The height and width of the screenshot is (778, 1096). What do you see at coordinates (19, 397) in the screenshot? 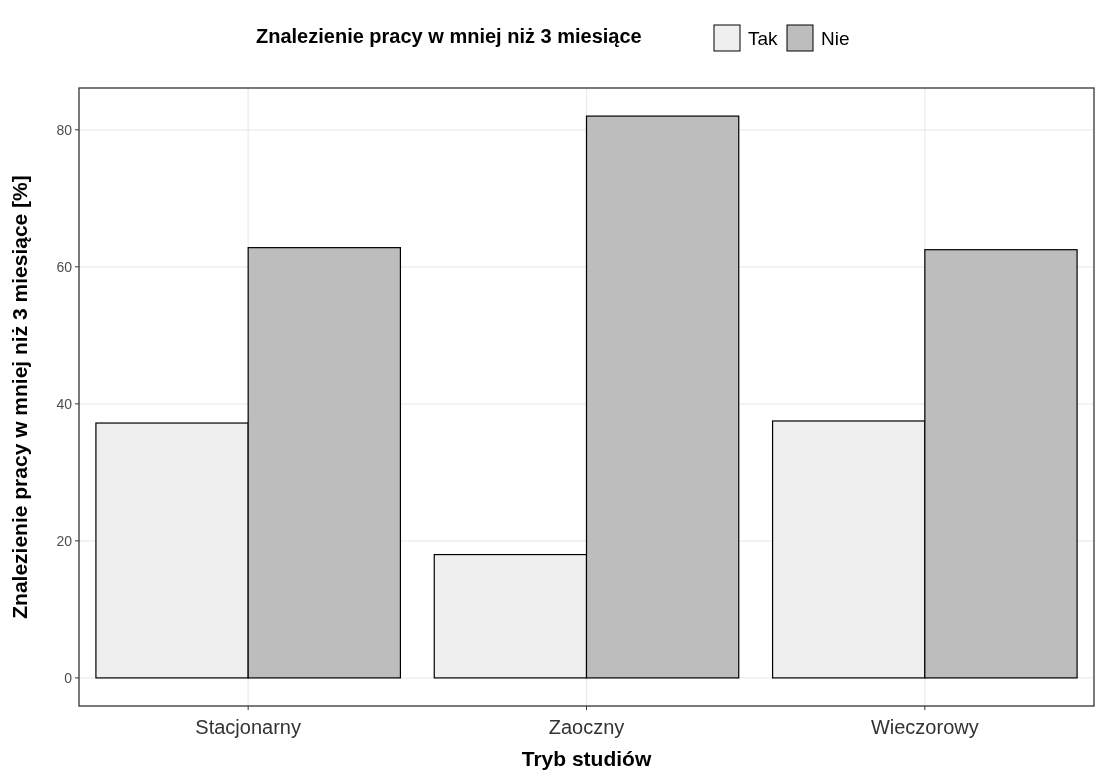
I see `y-axis-title: Znalezienie pracy w mniej niż 3 miesiące [%]` at bounding box center [19, 397].